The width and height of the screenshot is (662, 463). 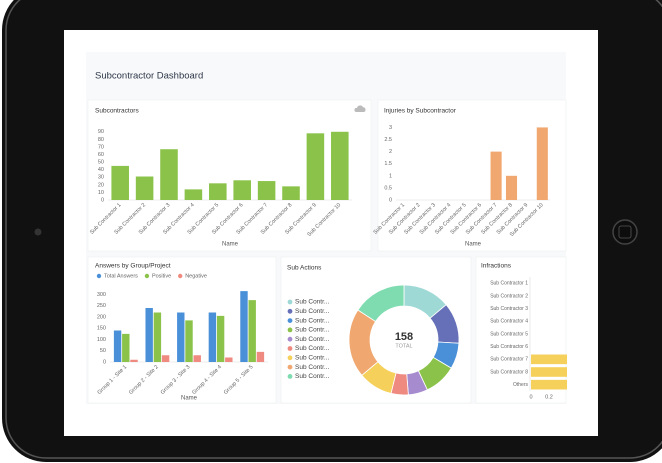 I want to click on y-tick-label: 80, so click(x=101, y=140).